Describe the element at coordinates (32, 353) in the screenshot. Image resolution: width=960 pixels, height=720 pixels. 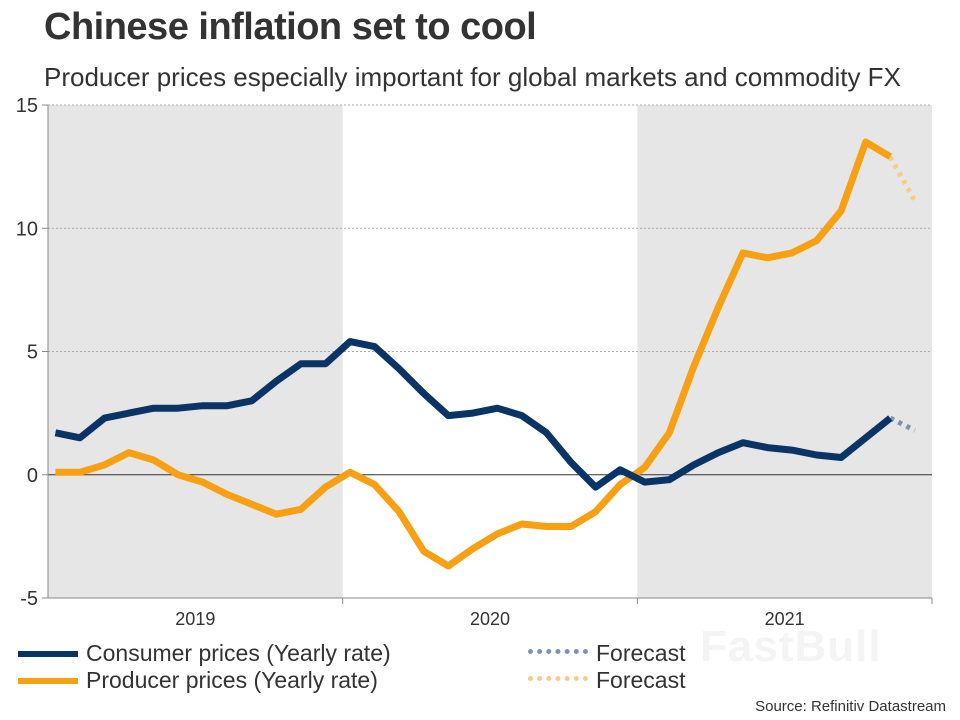
I see `y-tick-label: 5` at that location.